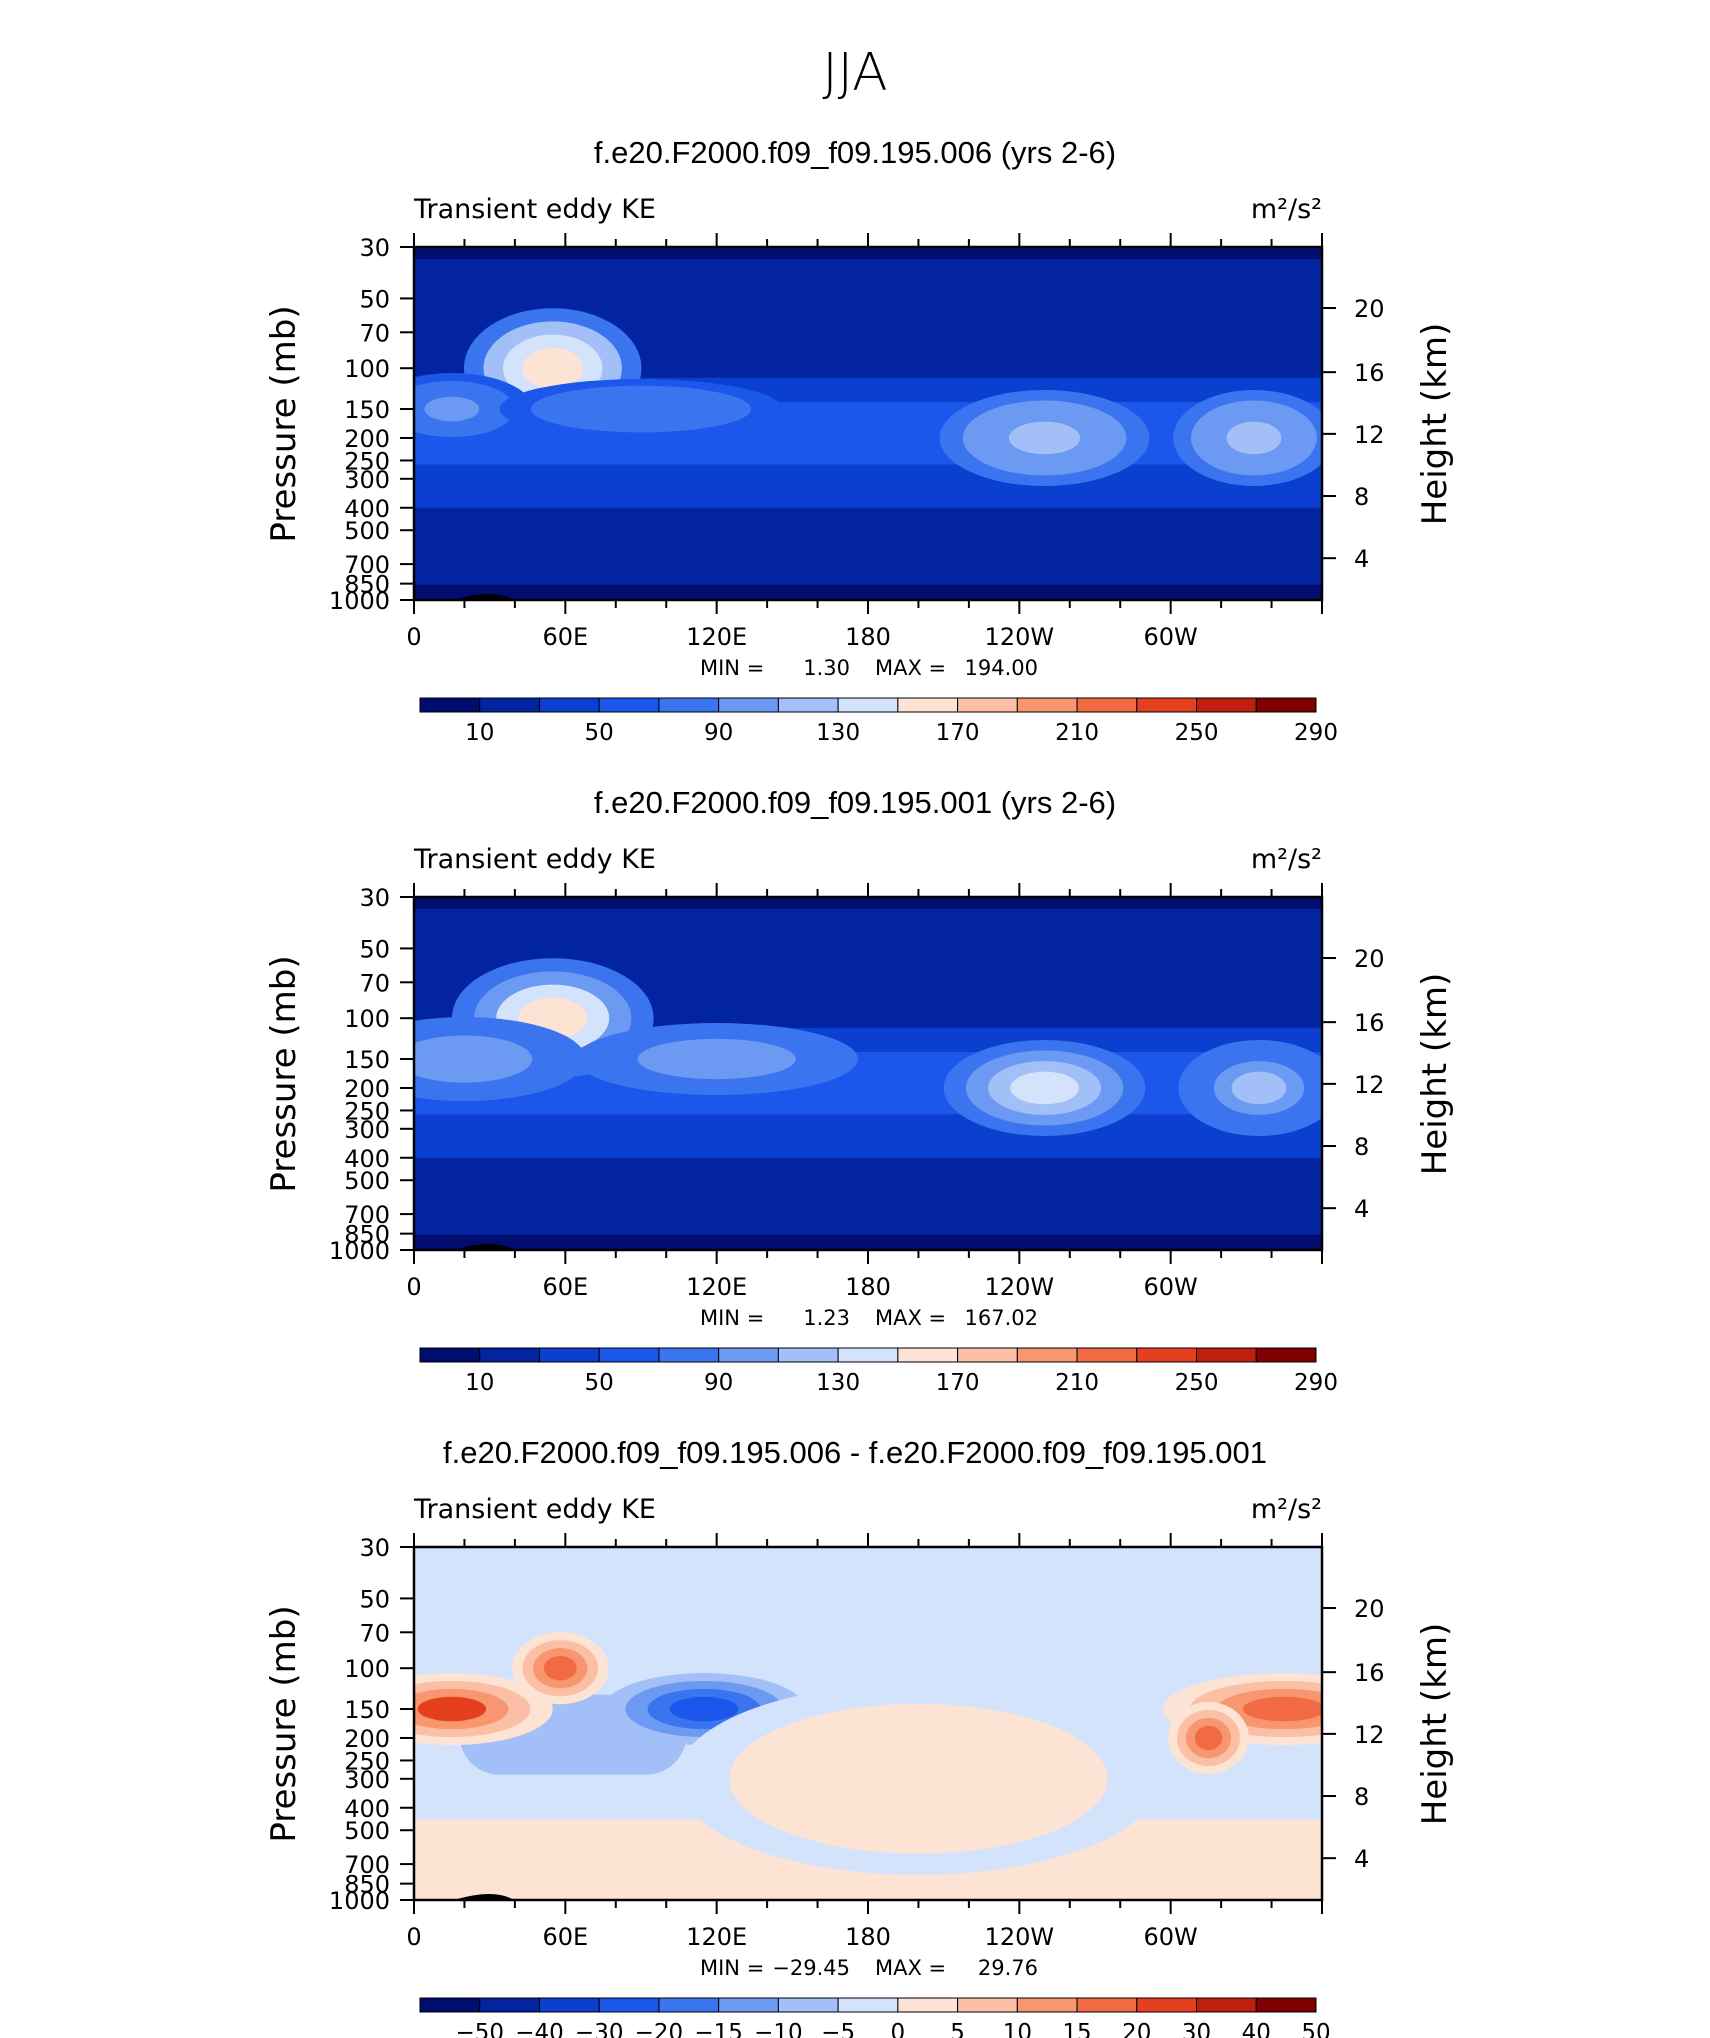  Describe the element at coordinates (1361, 1859) in the screenshot. I see `y2-tick-label: 4` at that location.